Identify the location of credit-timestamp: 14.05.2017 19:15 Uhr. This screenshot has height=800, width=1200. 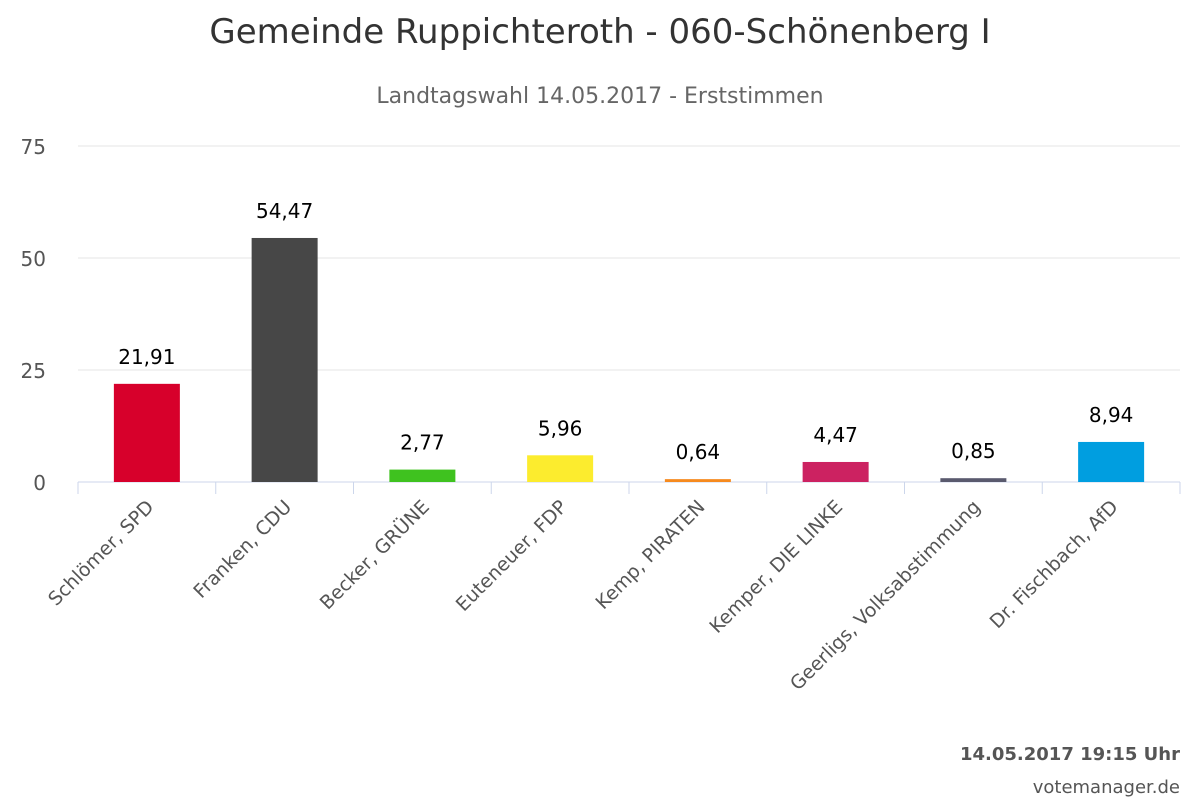
(1069, 754).